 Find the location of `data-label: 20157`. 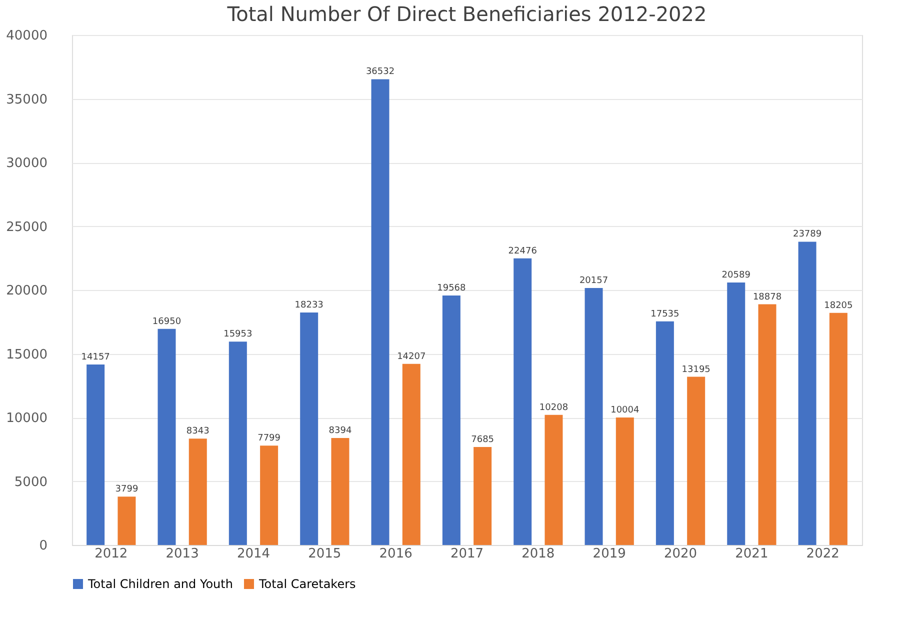

data-label: 20157 is located at coordinates (593, 281).